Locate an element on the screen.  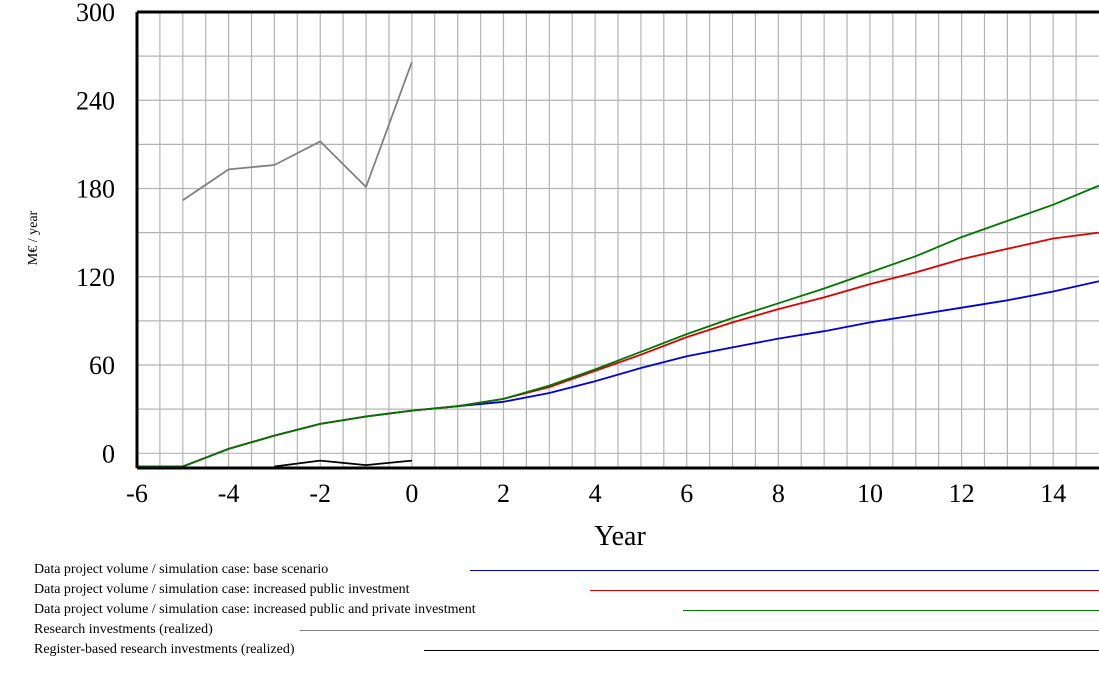
y-tick-label: 300 is located at coordinates (95, 13).